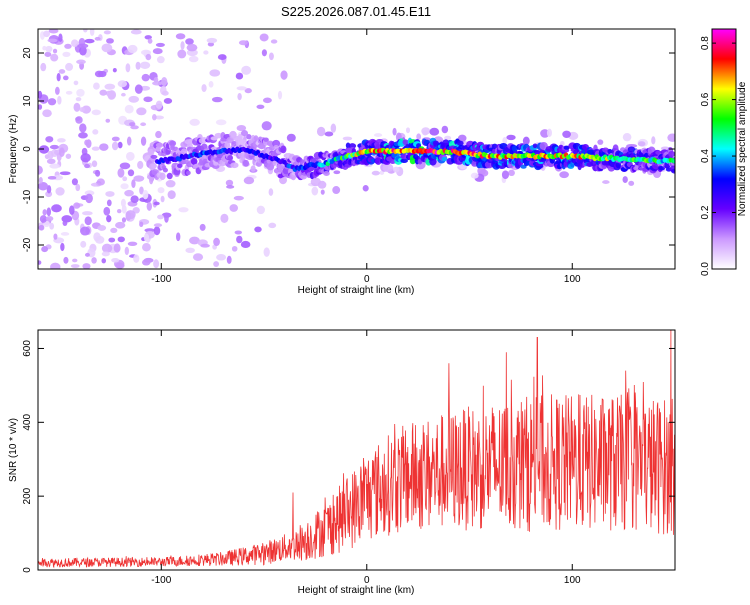  What do you see at coordinates (161, 580) in the screenshot?
I see `snr-x-tick-label: -100` at bounding box center [161, 580].